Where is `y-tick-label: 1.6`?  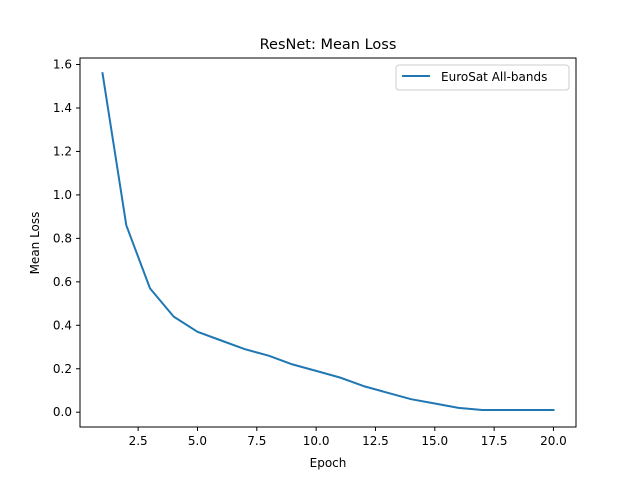
y-tick-label: 1.6 is located at coordinates (62, 65).